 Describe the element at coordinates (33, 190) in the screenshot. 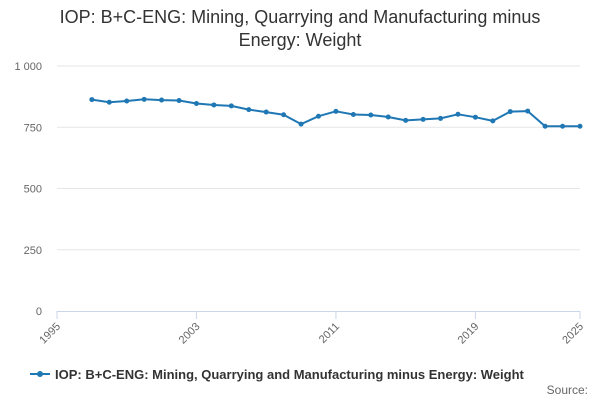

I see `y-tick-label: 500` at that location.